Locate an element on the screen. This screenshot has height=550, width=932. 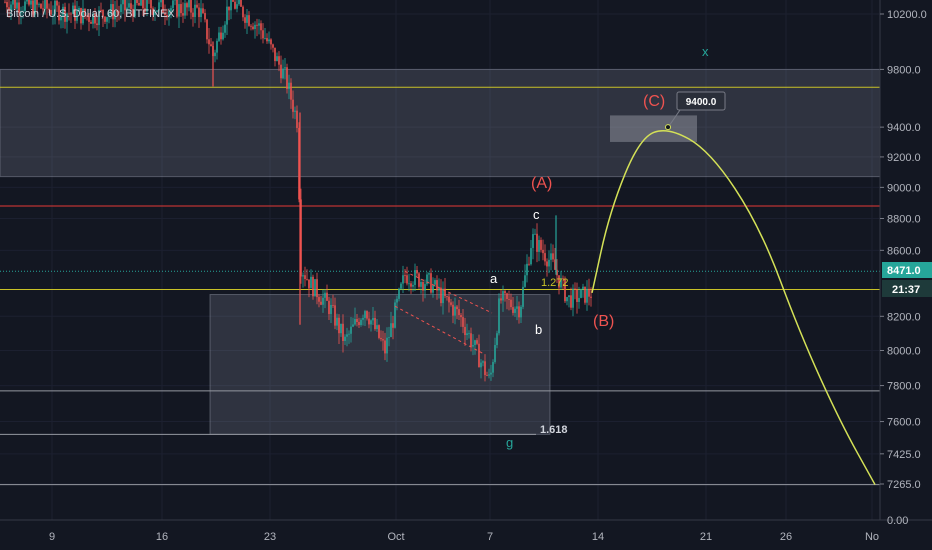
price-tick-label-0: 10200.0 is located at coordinates (907, 15).